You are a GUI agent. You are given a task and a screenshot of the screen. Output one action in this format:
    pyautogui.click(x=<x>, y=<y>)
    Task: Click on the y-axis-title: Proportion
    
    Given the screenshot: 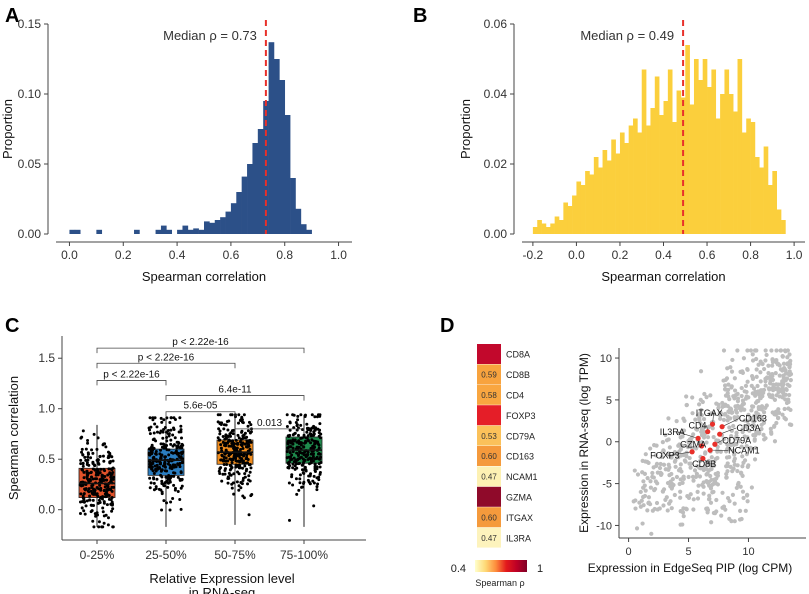 What is the action you would take?
    pyautogui.click(x=465, y=129)
    